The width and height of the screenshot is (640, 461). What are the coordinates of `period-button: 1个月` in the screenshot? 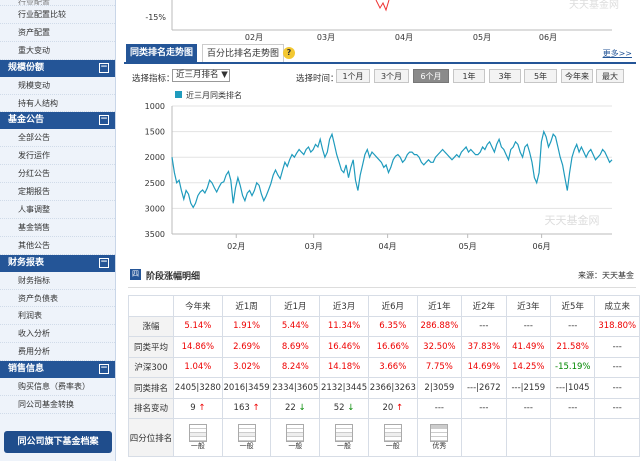 It's located at (353, 76).